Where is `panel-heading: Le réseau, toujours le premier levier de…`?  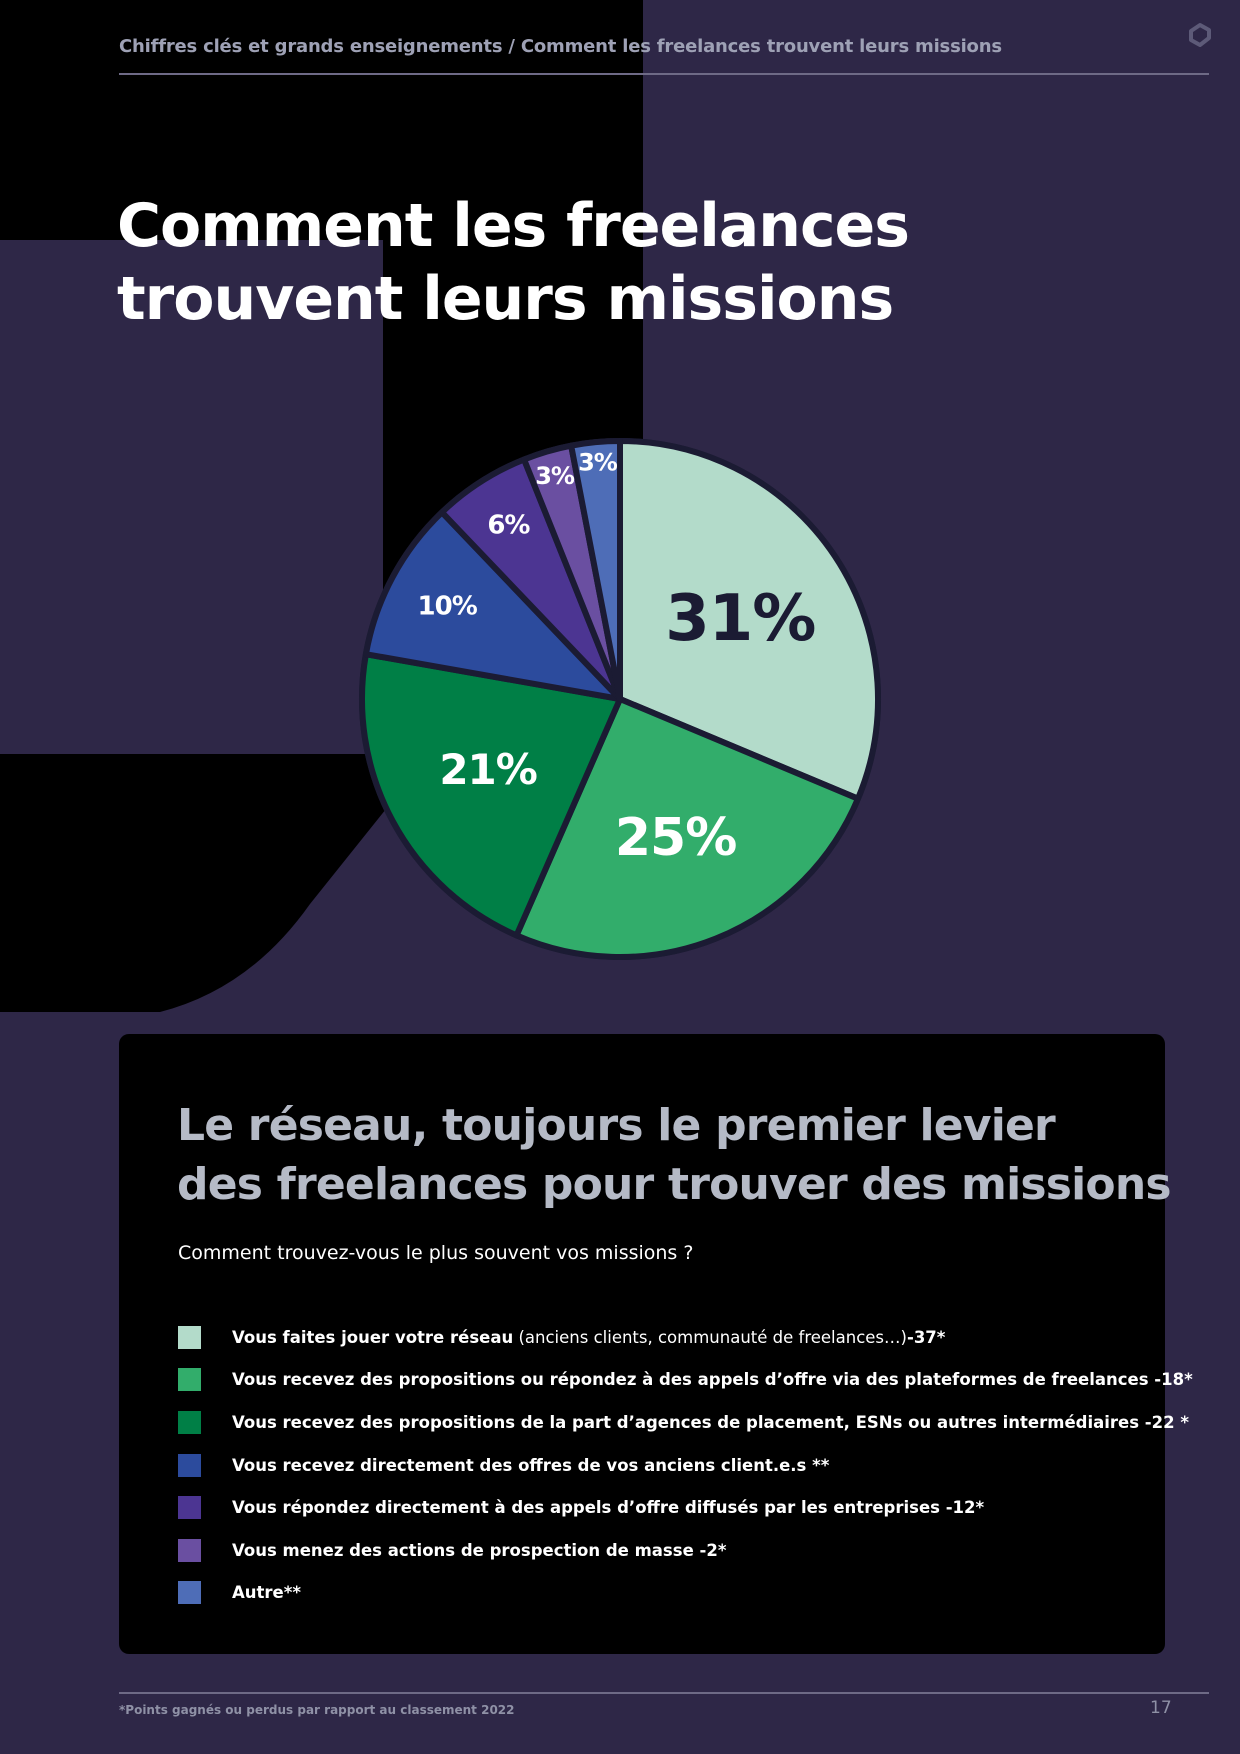
panel-heading: Le réseau, toujours le premier levier de… is located at coordinates (677, 1155).